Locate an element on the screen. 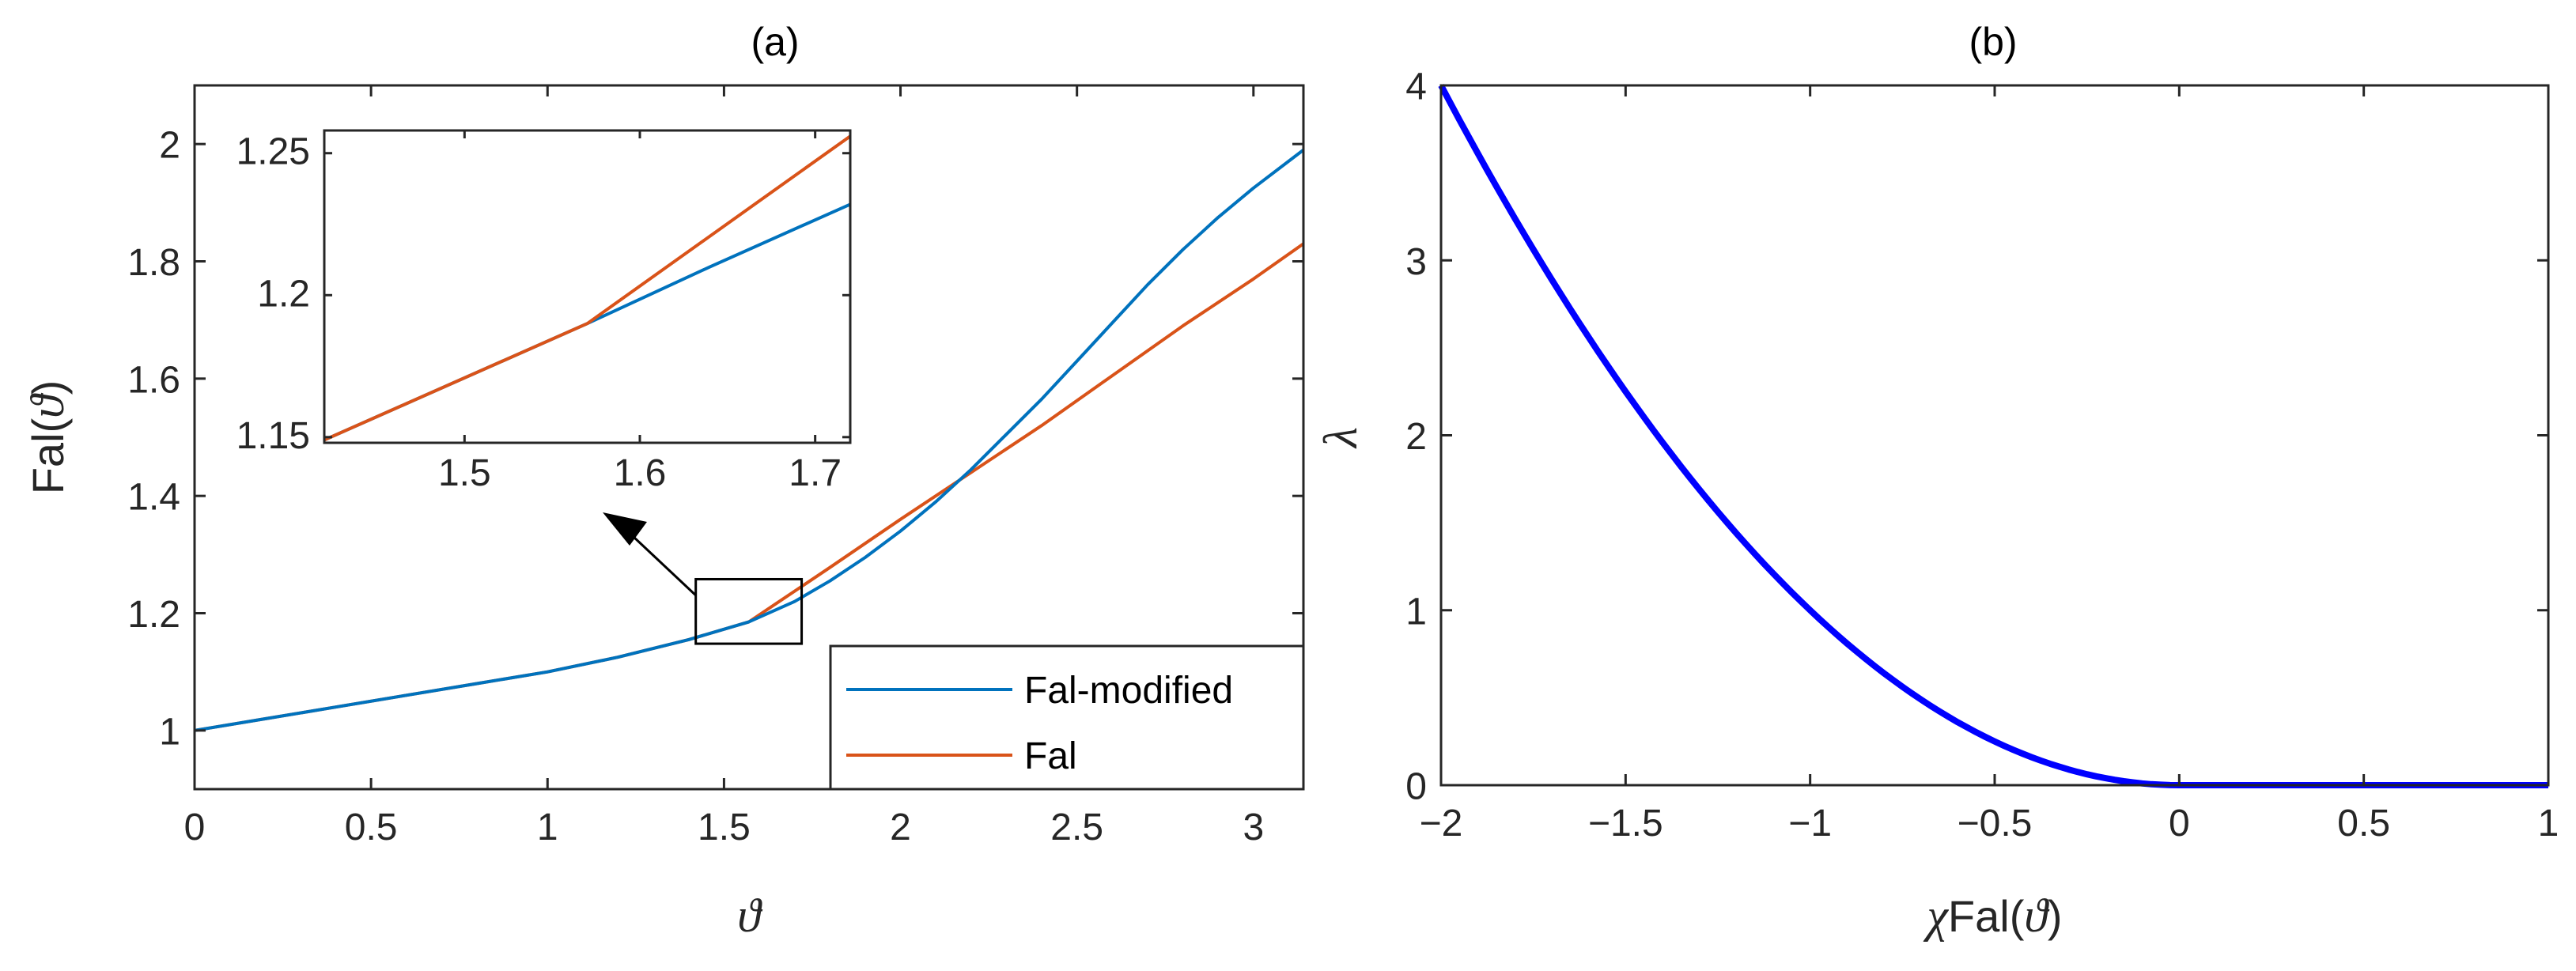 The width and height of the screenshot is (2576, 971). panel-b-x-tick-label: 0.5 is located at coordinates (2363, 824).